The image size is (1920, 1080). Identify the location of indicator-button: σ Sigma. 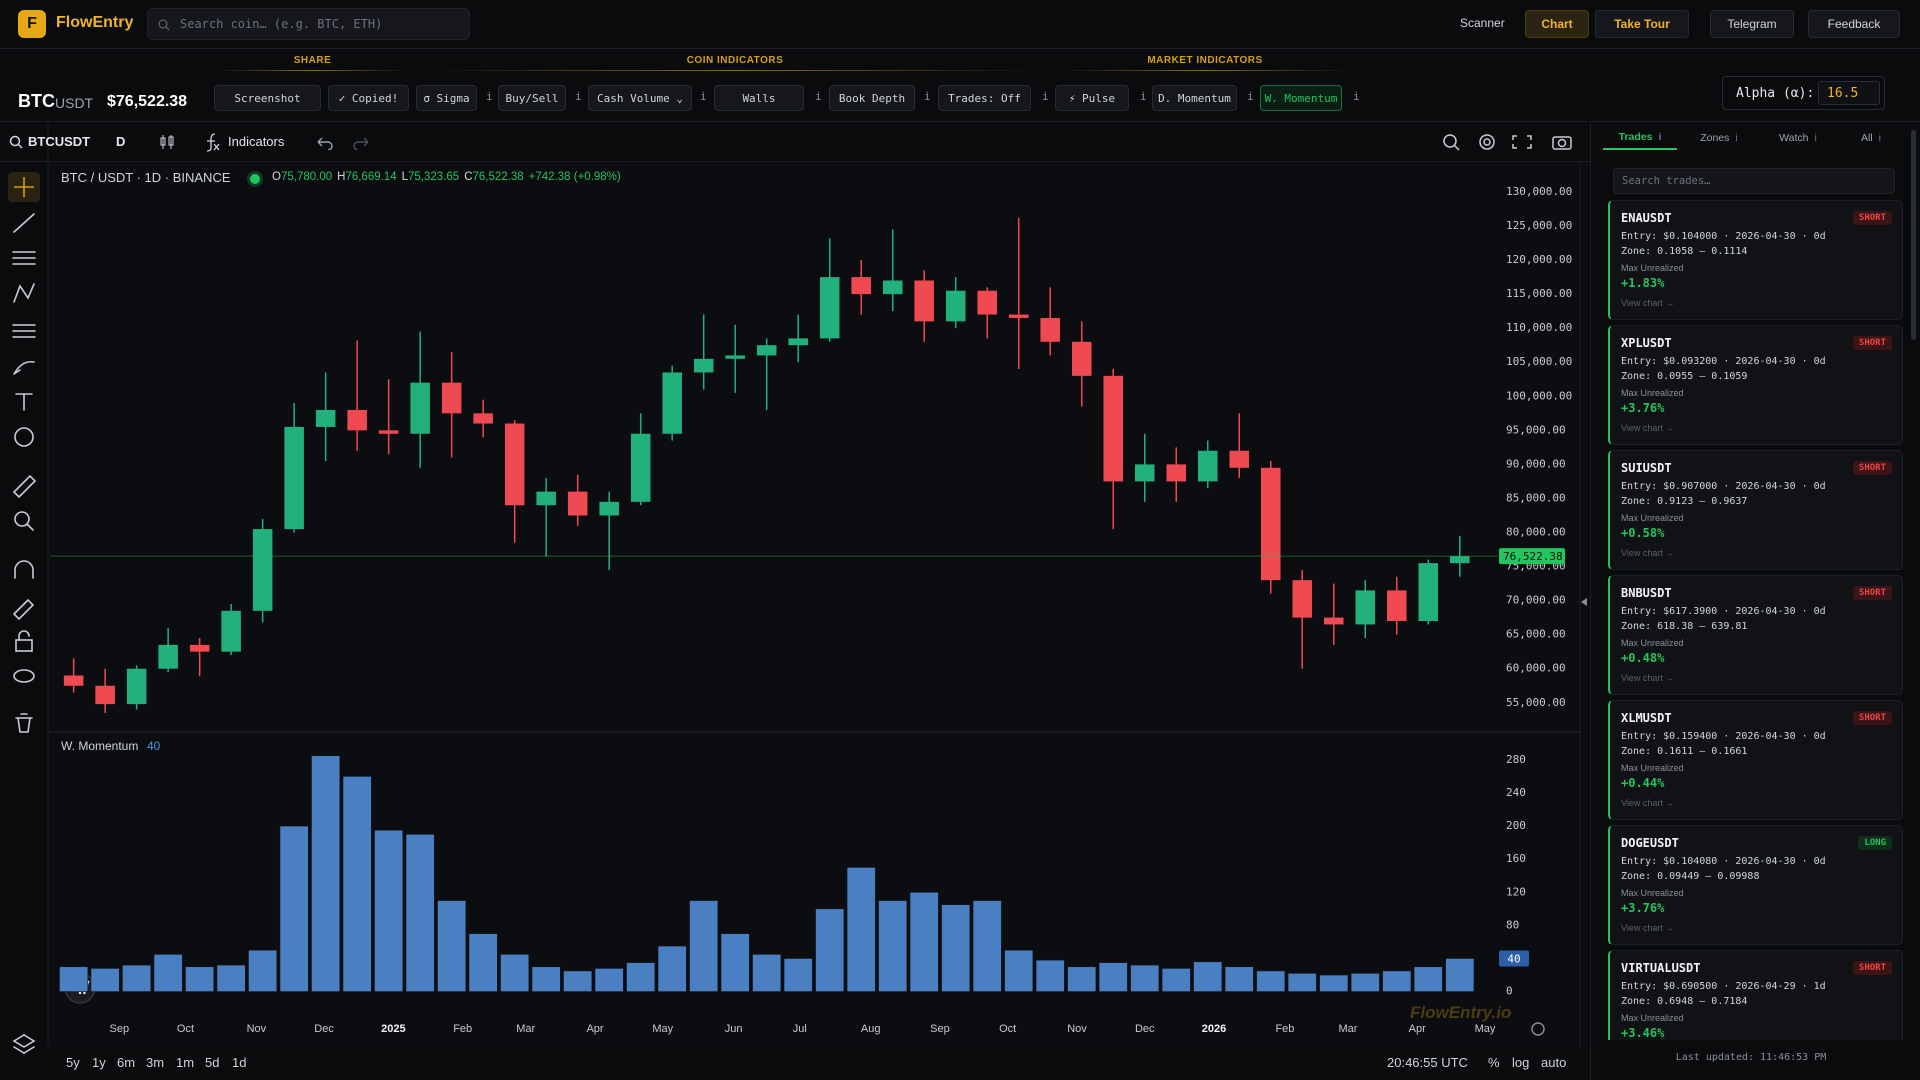
(446, 98).